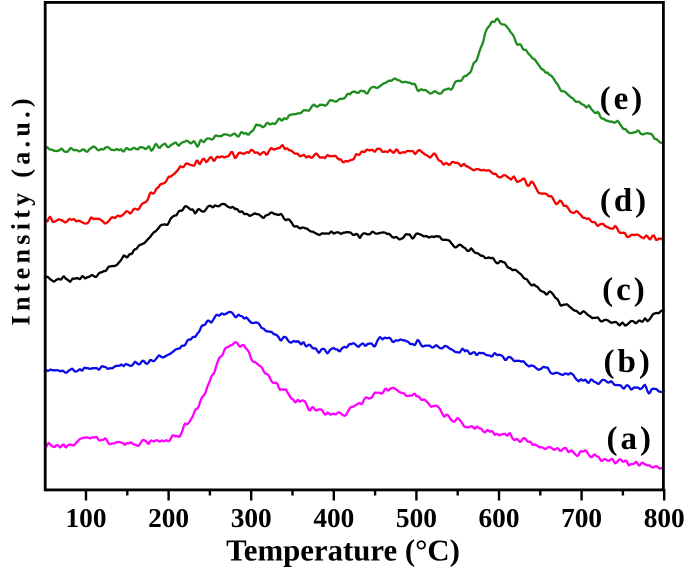 The width and height of the screenshot is (685, 573). Describe the element at coordinates (251, 518) in the screenshot. I see `svg-text: 300` at that location.